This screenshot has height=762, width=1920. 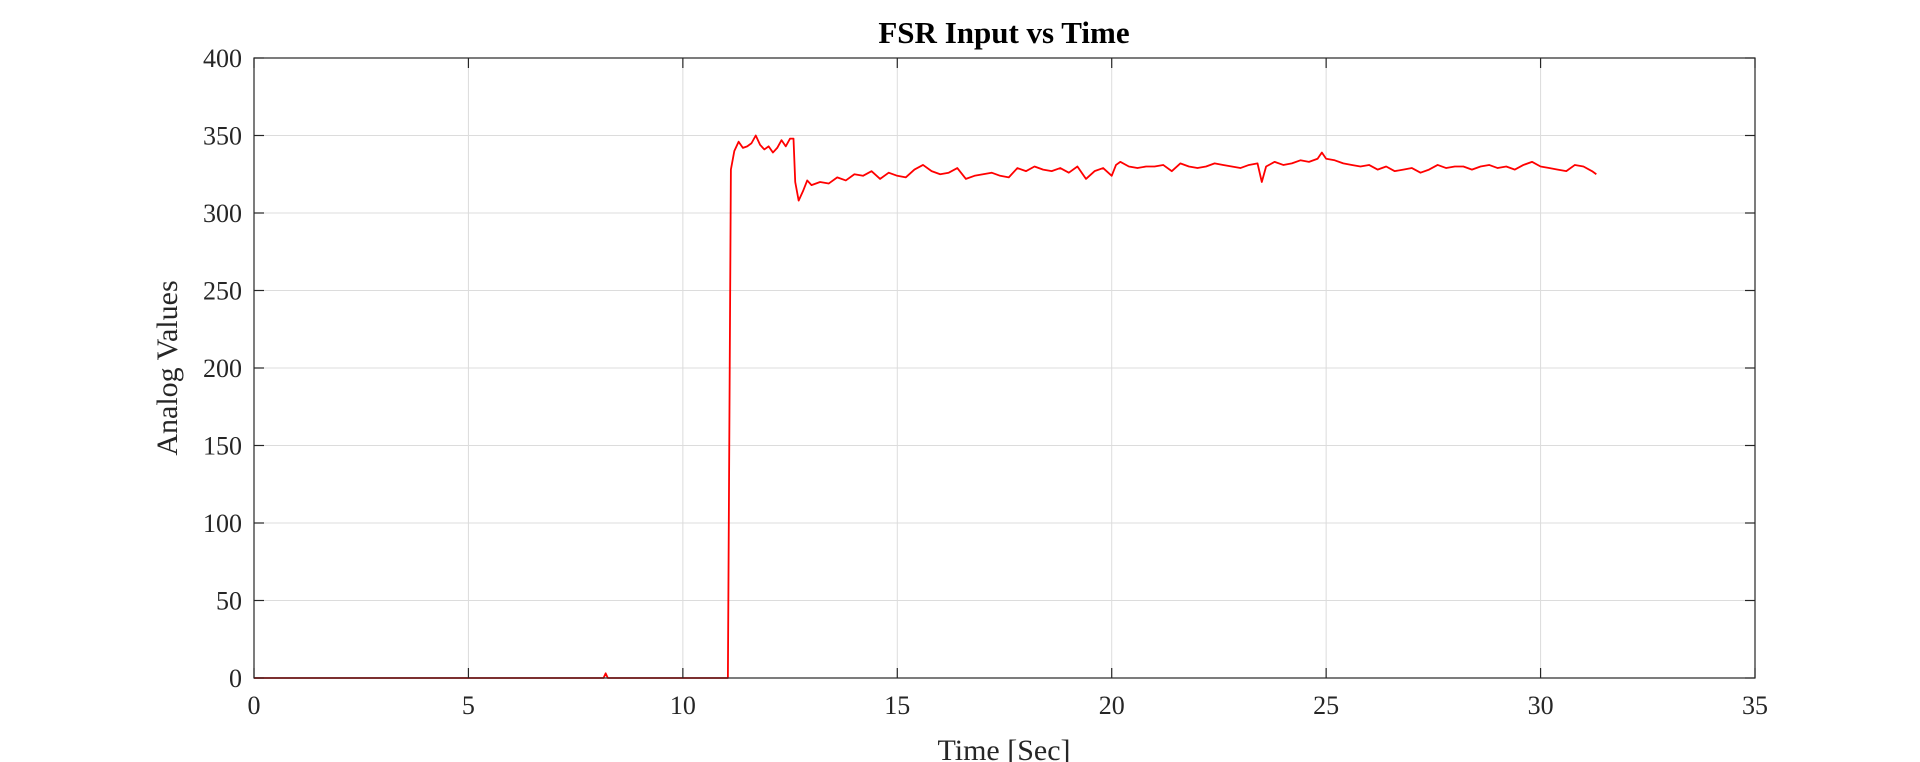 What do you see at coordinates (222, 136) in the screenshot?
I see `y-tick-label: 350` at bounding box center [222, 136].